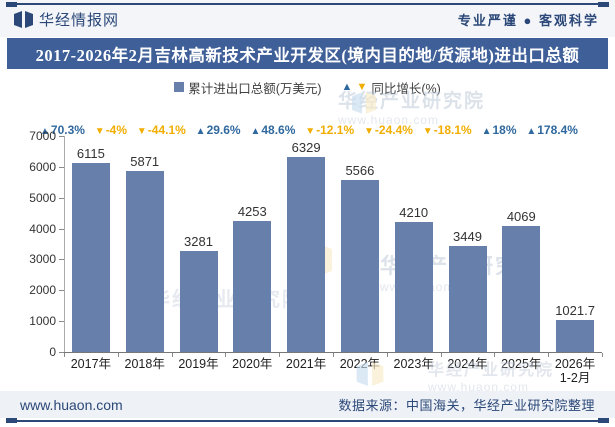 The height and width of the screenshot is (427, 615). I want to click on growth-label: ▲48.6%, so click(273, 130).